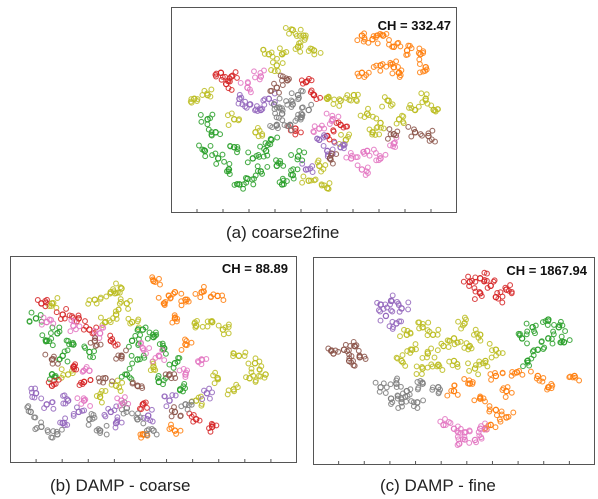 This screenshot has width=598, height=499. I want to click on scatter-point-c-brown, so click(348, 350).